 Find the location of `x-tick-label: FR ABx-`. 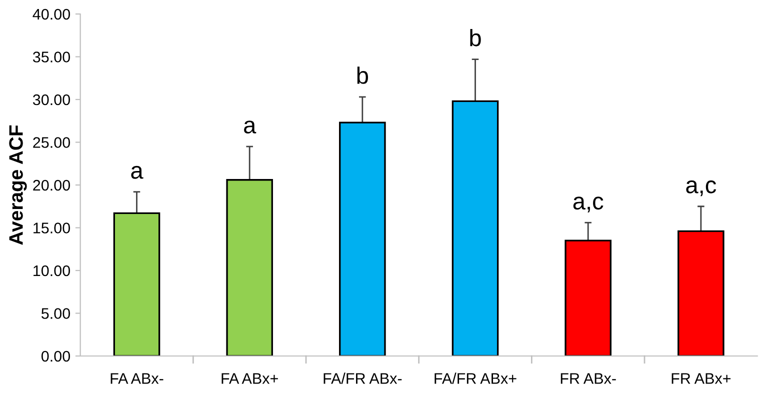

x-tick-label: FR ABx- is located at coordinates (588, 378).